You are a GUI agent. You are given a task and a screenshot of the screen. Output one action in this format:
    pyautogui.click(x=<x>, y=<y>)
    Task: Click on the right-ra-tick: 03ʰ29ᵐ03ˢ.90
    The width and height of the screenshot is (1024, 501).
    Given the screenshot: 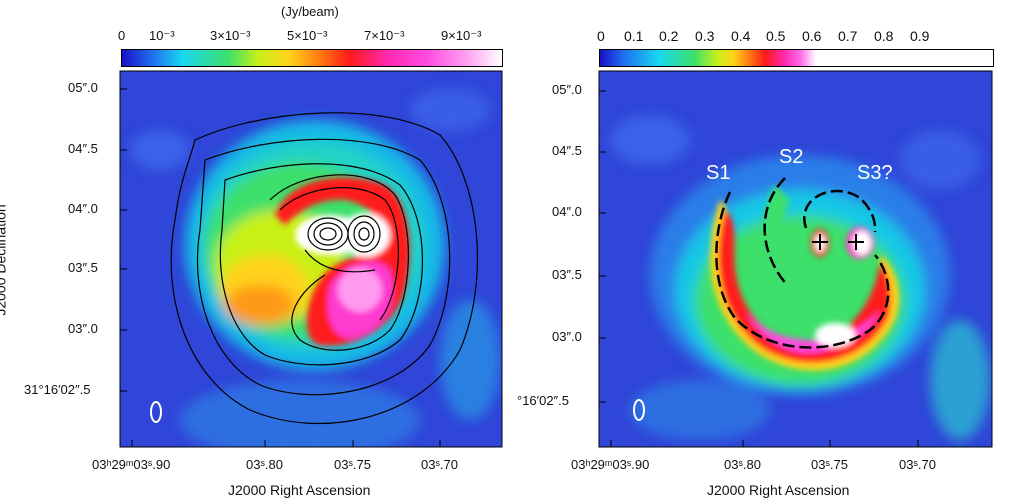 What is the action you would take?
    pyautogui.click(x=610, y=464)
    